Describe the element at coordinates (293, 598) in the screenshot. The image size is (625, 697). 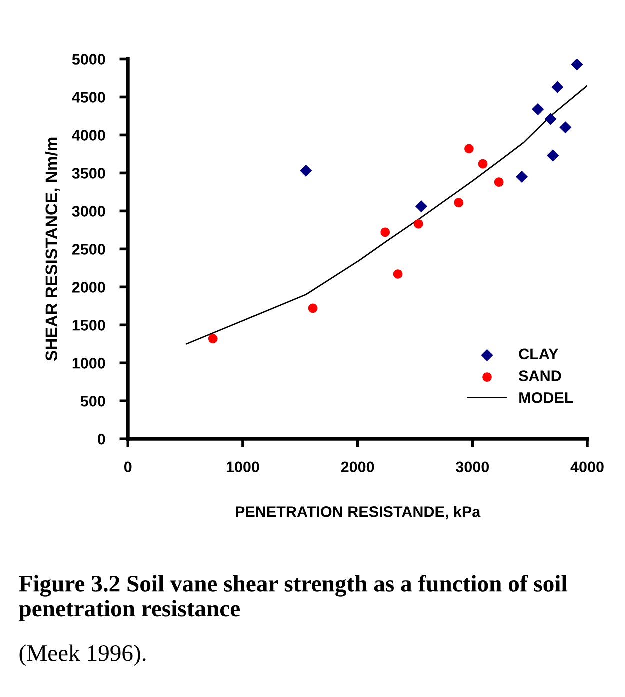
I see `caption: Figure 3.2 Soil vane shear strength as a function of soil penetration resistance` at that location.